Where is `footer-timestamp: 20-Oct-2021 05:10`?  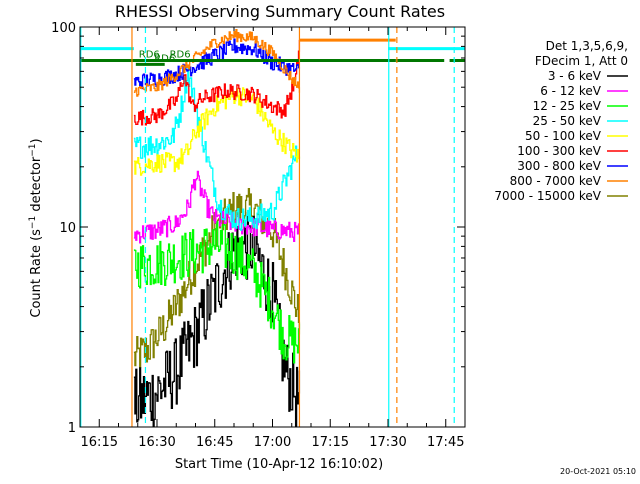 footer-timestamp: 20-Oct-2021 05:10 is located at coordinates (598, 471).